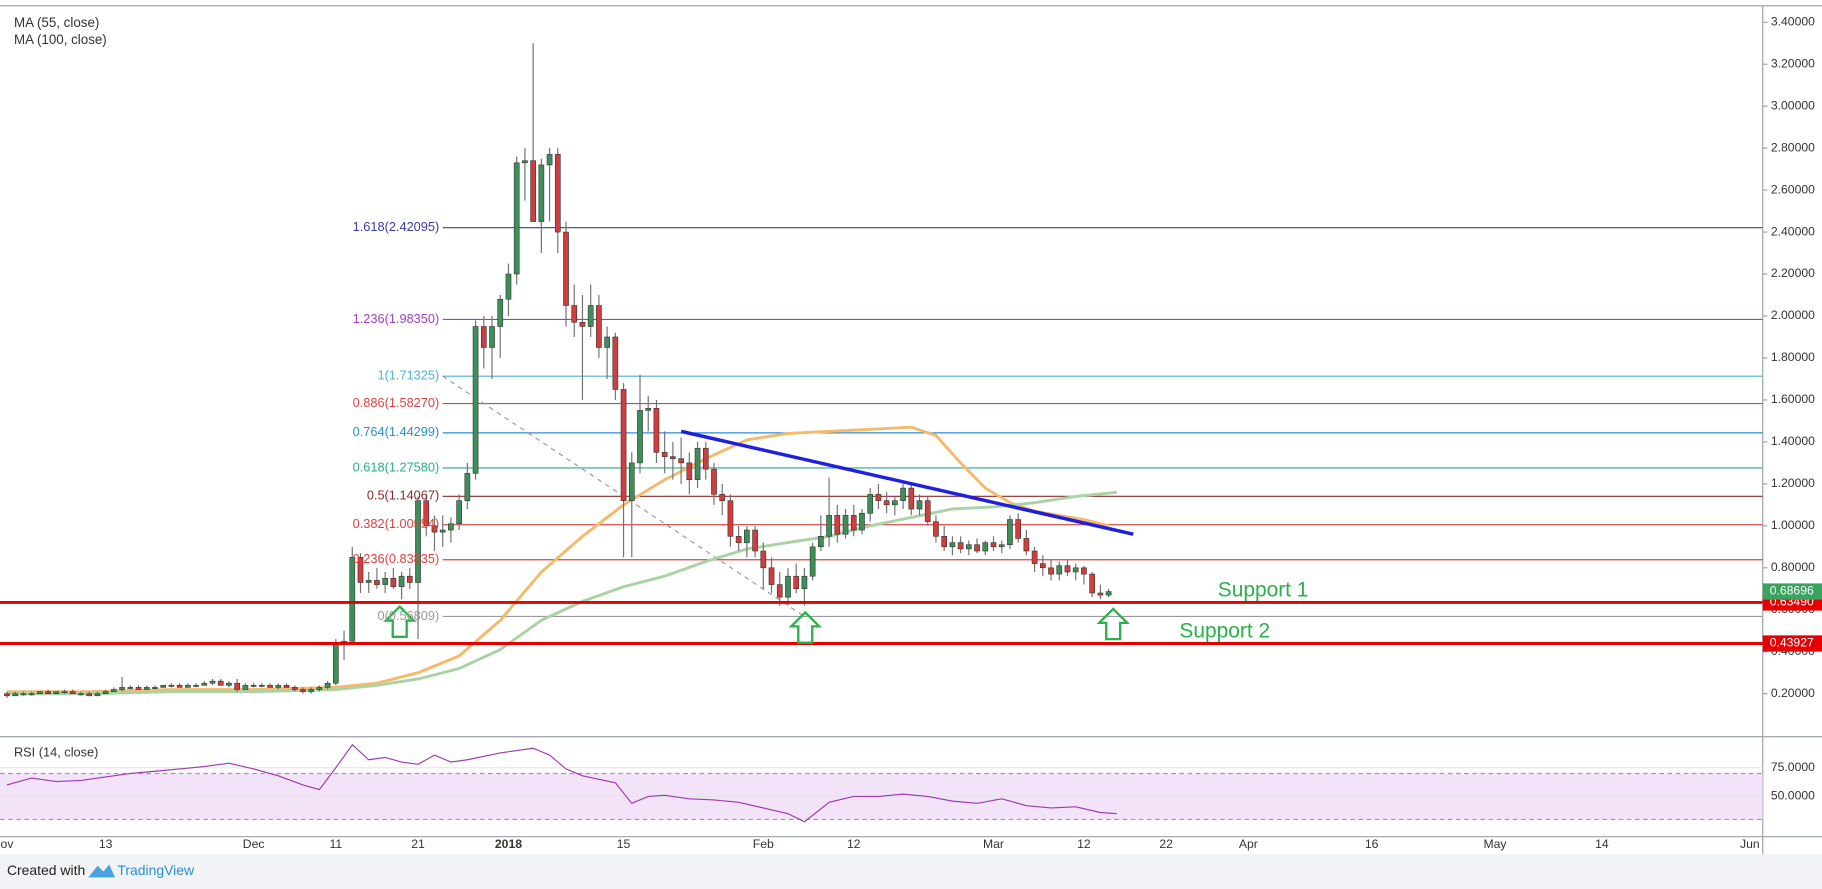 This screenshot has width=1822, height=889. Describe the element at coordinates (396, 431) in the screenshot. I see `fib-label: 0.764(1.44299)` at that location.